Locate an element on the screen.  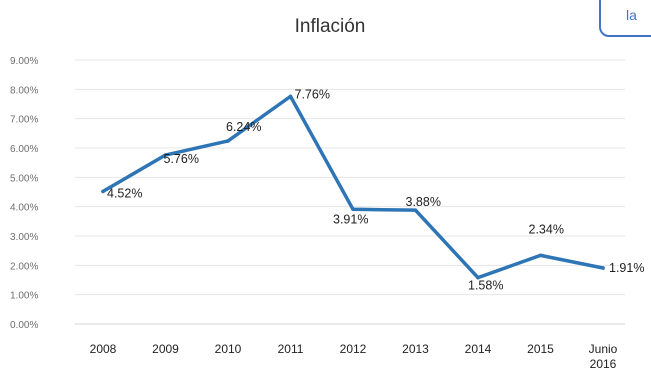
y-tick-label: 7.00% is located at coordinates (24, 120).